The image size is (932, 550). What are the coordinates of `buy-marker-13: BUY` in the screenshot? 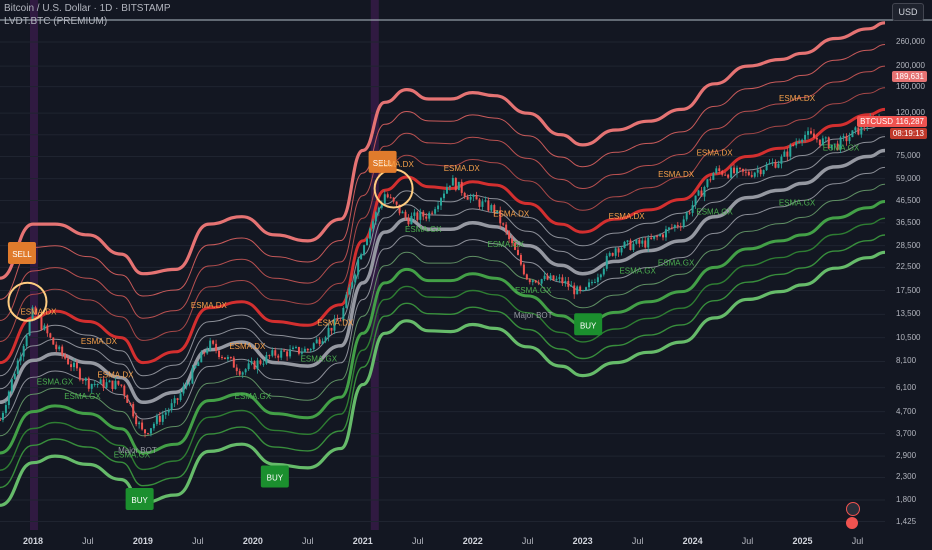 It's located at (274, 476).